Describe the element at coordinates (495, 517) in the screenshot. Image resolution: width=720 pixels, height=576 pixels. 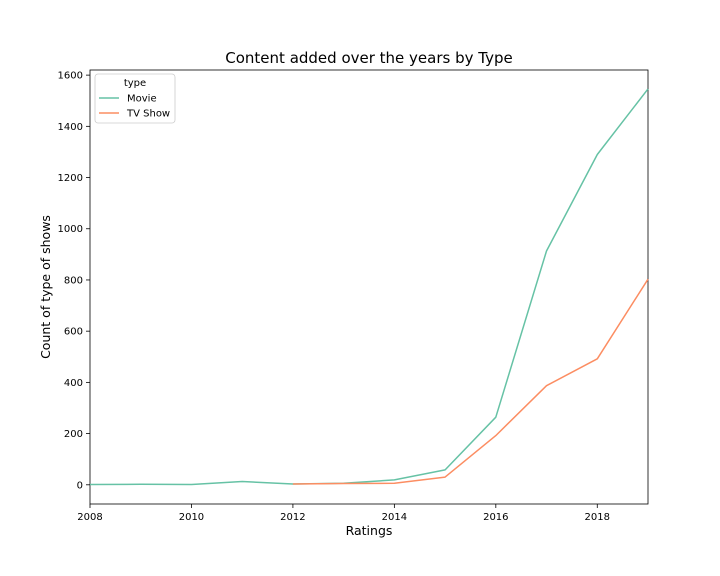
I see `x-tick-label: 2016` at that location.